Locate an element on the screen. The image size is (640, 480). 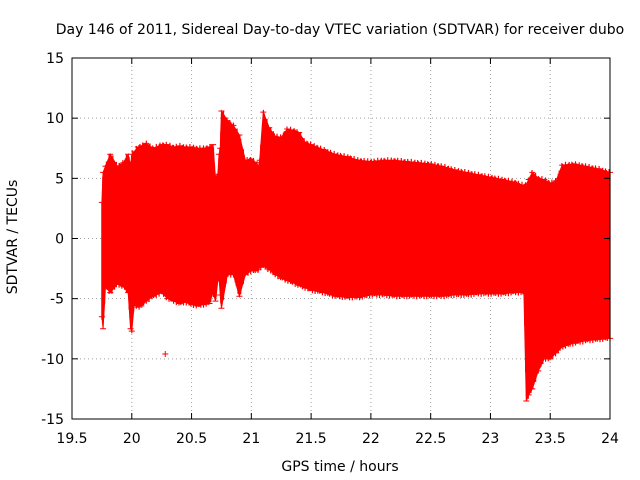
x-tick-label: 20 is located at coordinates (132, 439).